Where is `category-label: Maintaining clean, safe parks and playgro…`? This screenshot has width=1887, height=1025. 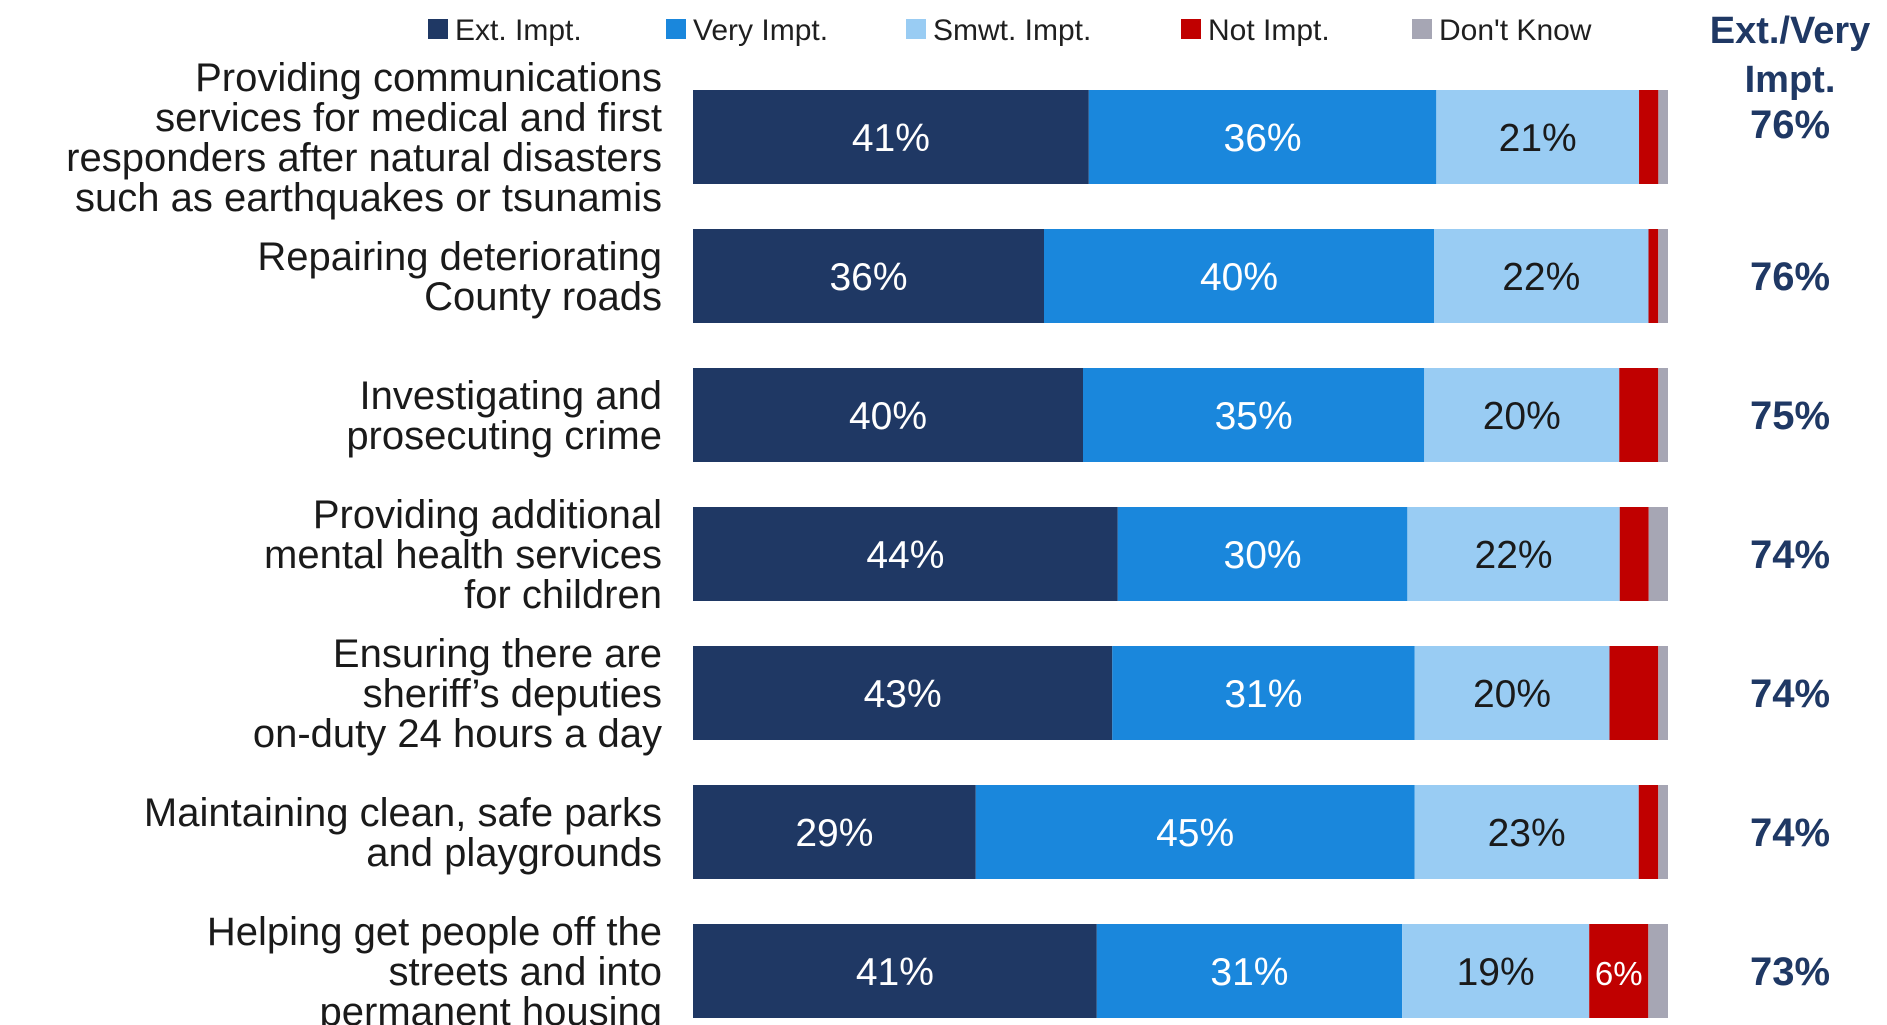 category-label: Maintaining clean, safe parks and playgro… is located at coordinates (403, 833).